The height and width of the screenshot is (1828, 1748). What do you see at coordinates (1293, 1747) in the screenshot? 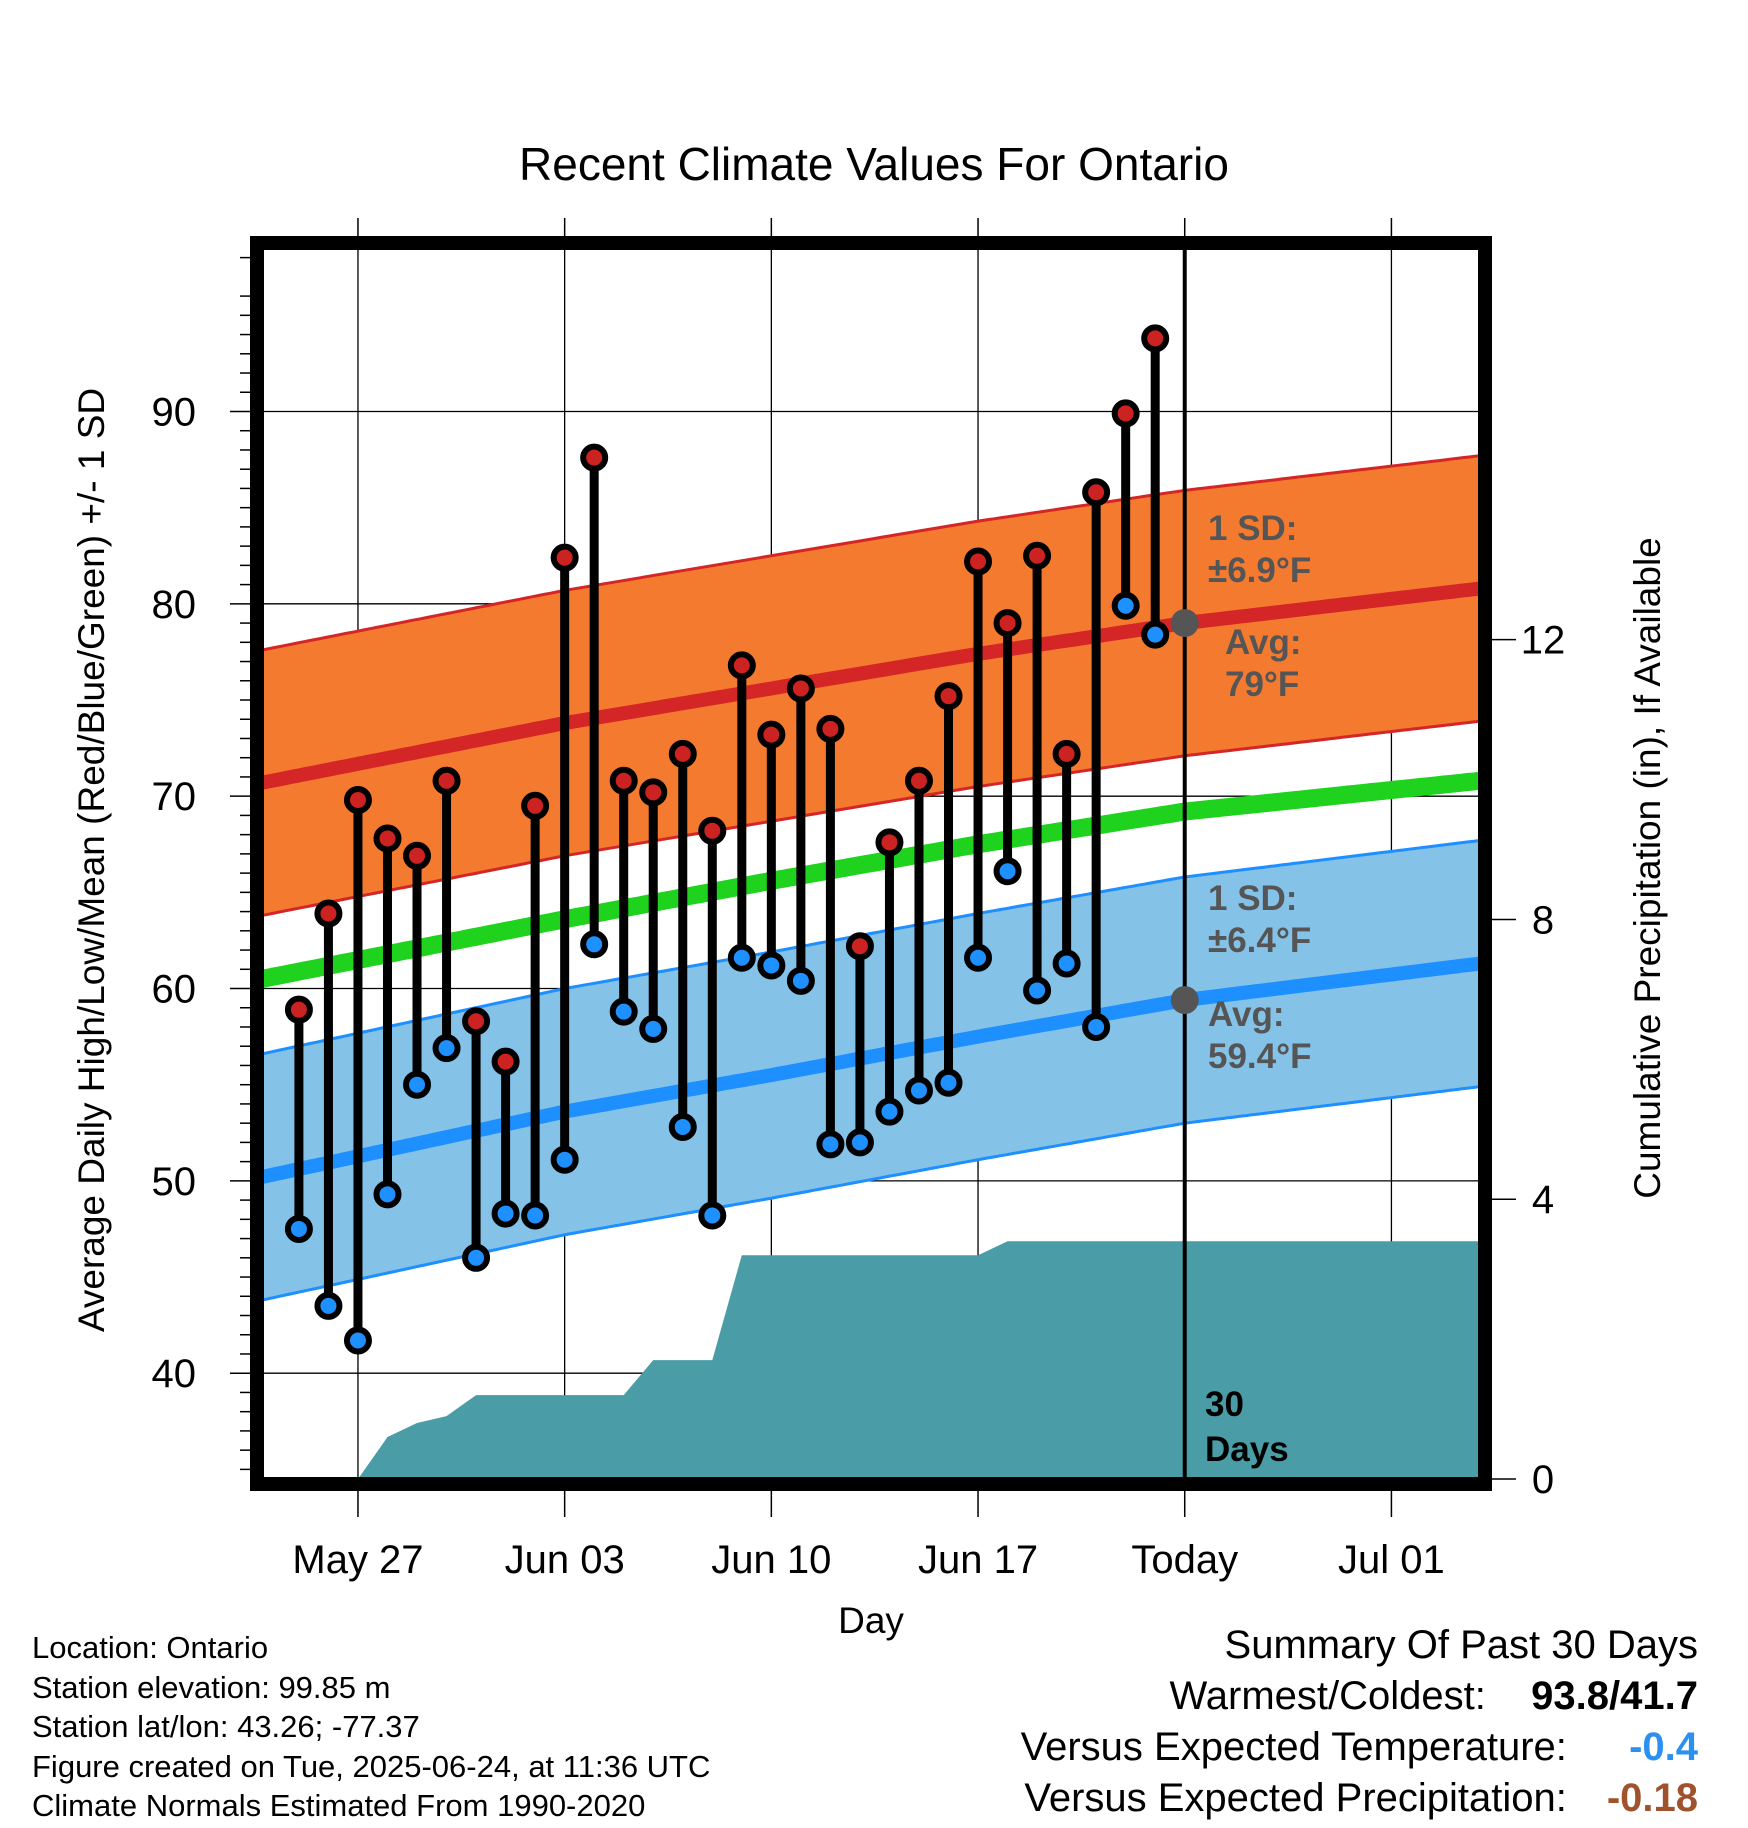
I see `temp-anomaly-label: Versus Expected Temperature:` at bounding box center [1293, 1747].